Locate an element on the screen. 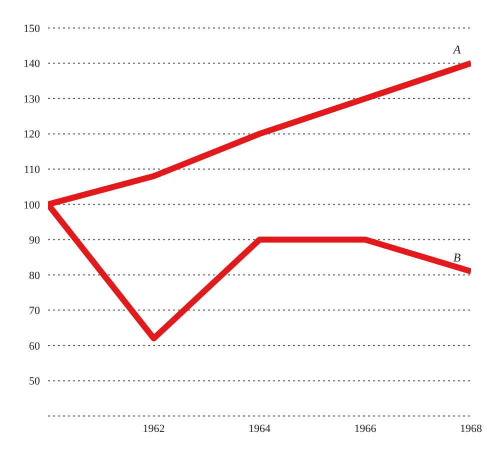 This screenshot has width=499, height=464. y-tick-label: 100 is located at coordinates (32, 205).